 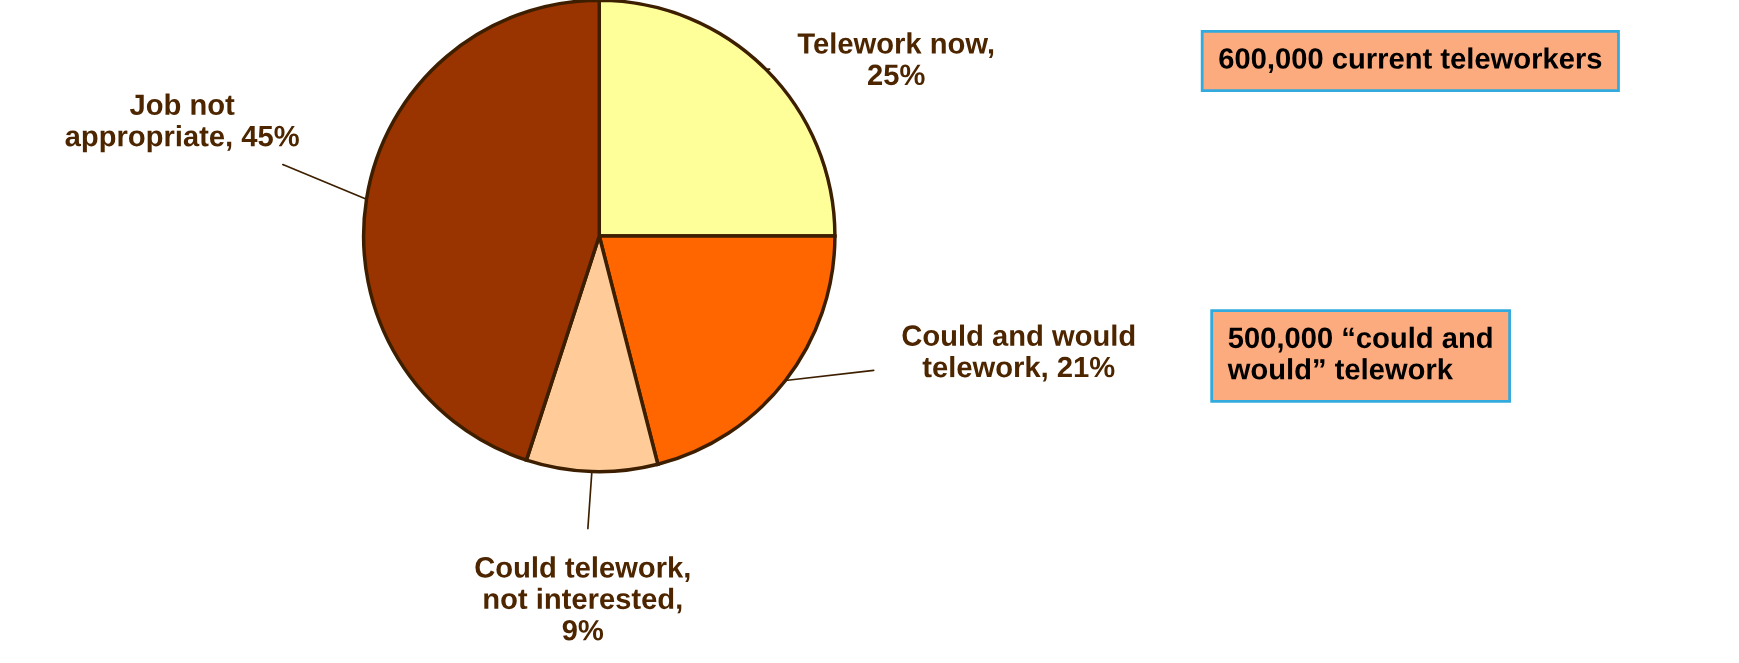 What do you see at coordinates (1410, 60) in the screenshot?
I see `text: 600,000 current teleworkers` at bounding box center [1410, 60].